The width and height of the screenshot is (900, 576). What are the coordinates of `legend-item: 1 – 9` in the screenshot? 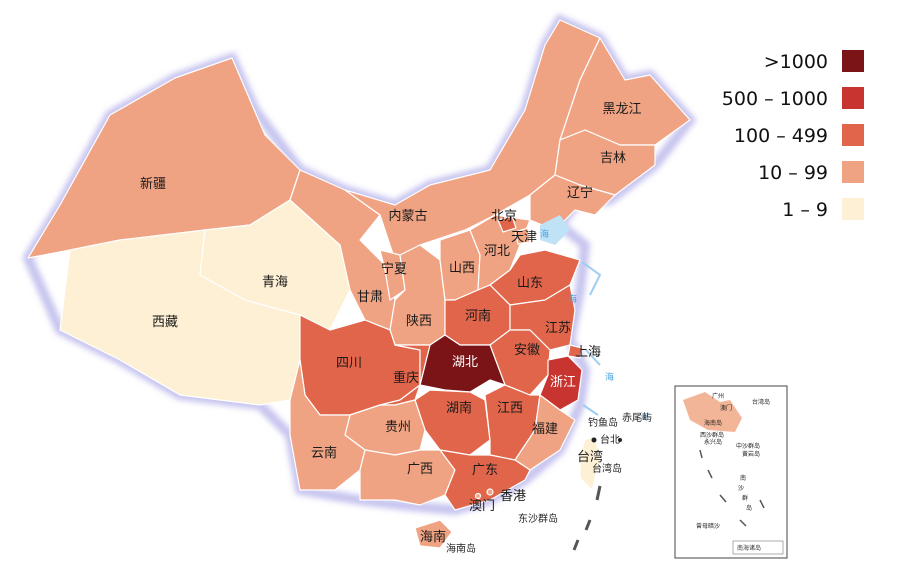 It's located at (790, 212).